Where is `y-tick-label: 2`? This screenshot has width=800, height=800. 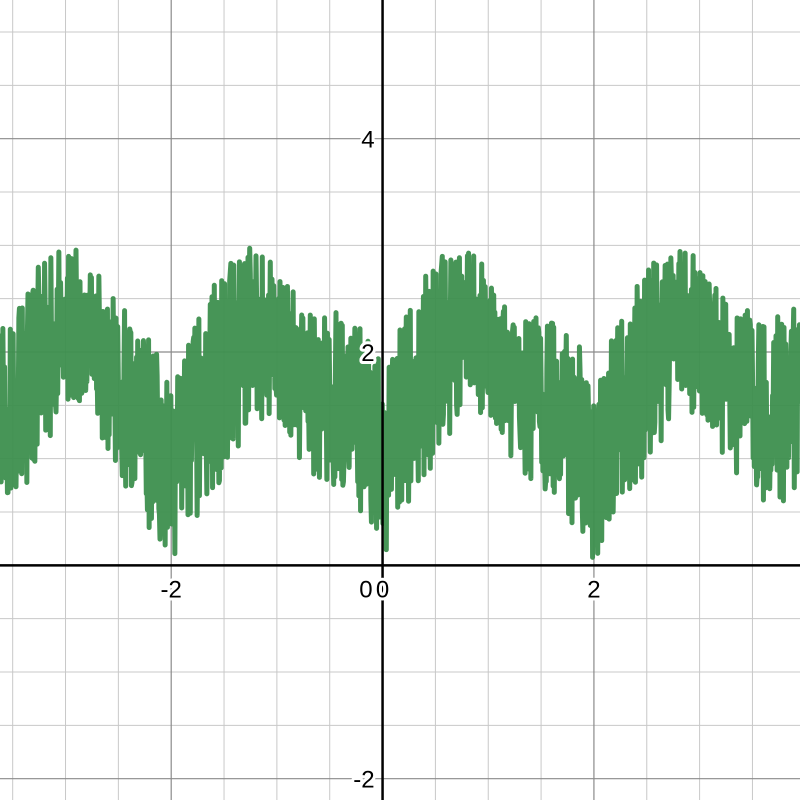
y-tick-label: 2 is located at coordinates (367, 353).